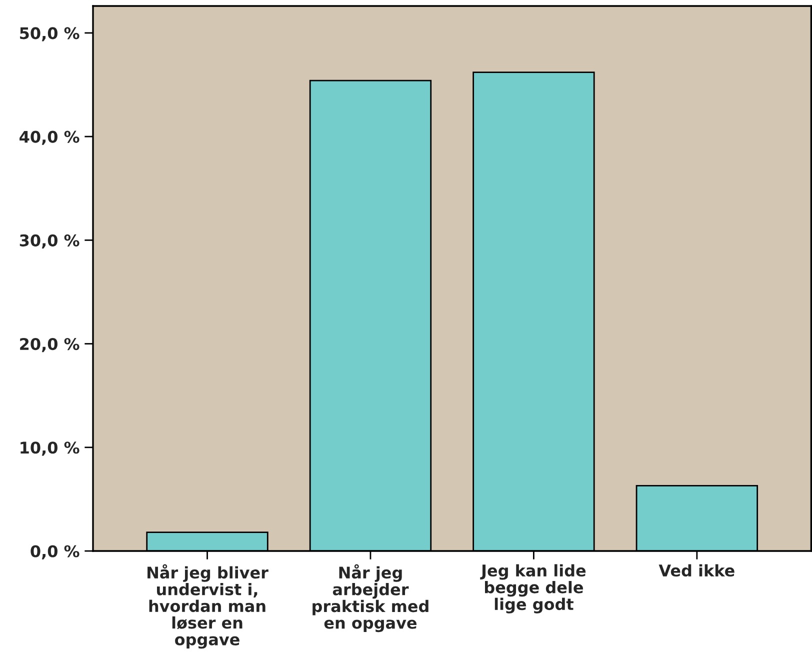 This screenshot has width=812, height=665. Describe the element at coordinates (533, 589) in the screenshot. I see `x-tick-label: Jeg kan lide begge dele lige godt` at that location.